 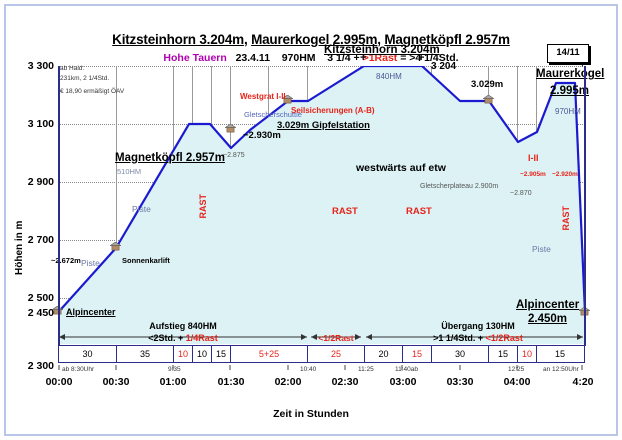 I want to click on approach-line-3: € 18,90 ermäßigt ÖAV, so click(x=92, y=92).